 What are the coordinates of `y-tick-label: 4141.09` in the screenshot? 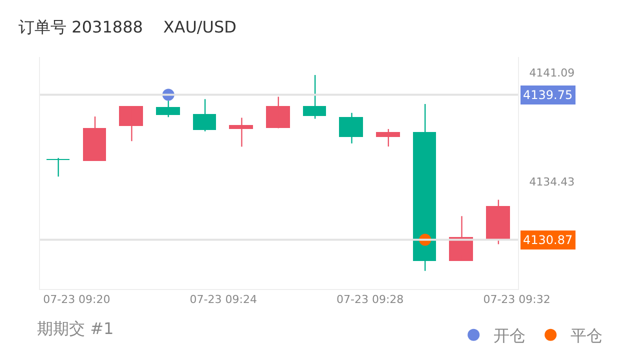 It's located at (552, 73).